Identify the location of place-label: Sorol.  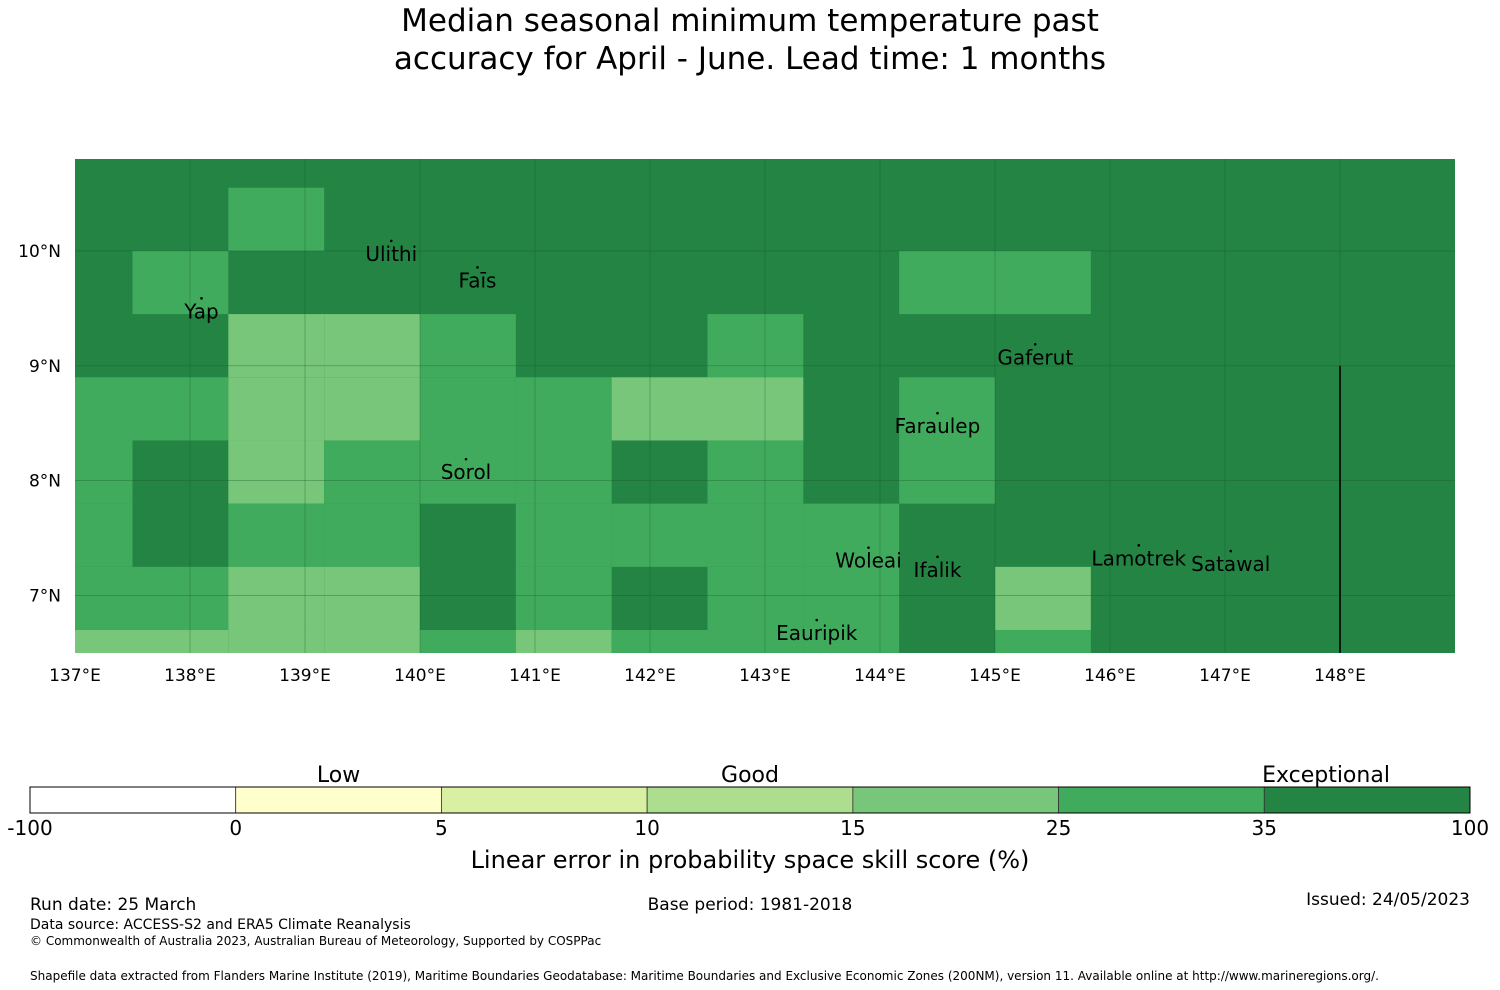
(466, 472).